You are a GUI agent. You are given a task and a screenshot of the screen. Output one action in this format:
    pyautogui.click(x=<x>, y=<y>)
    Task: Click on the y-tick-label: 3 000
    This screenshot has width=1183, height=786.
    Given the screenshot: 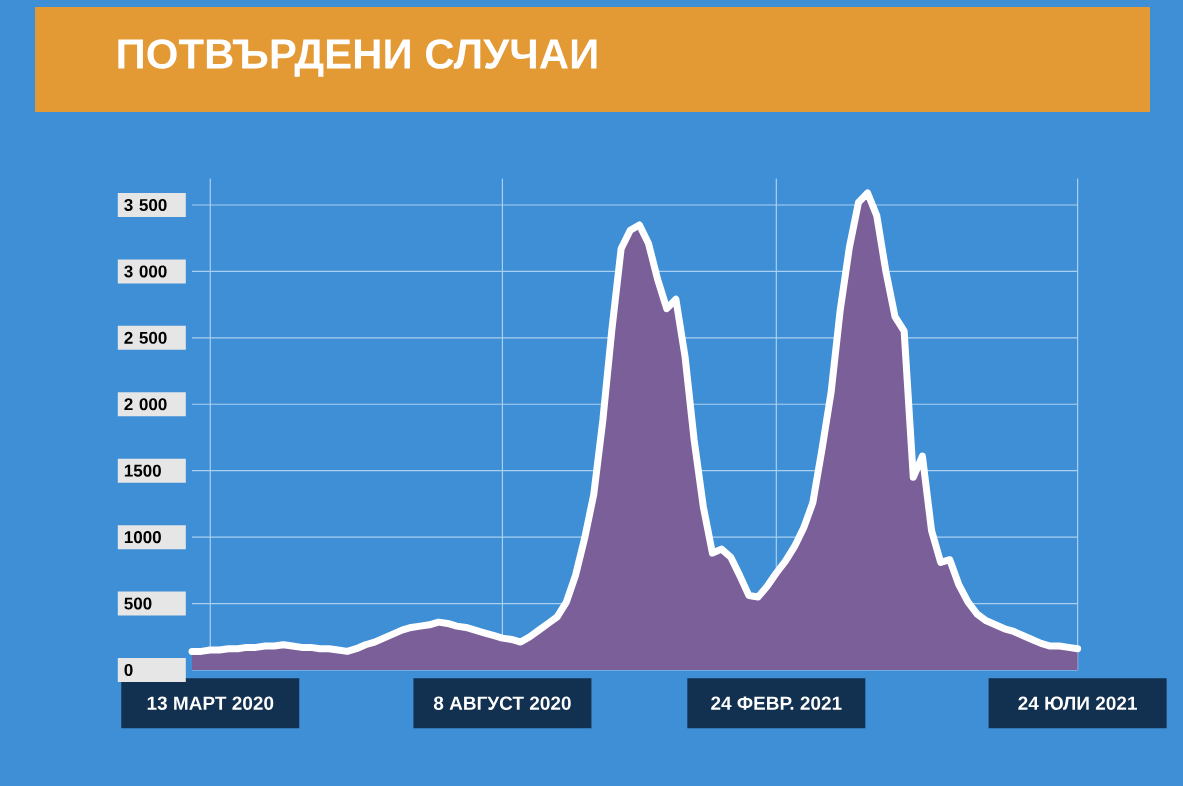 What is the action you would take?
    pyautogui.click(x=145, y=271)
    